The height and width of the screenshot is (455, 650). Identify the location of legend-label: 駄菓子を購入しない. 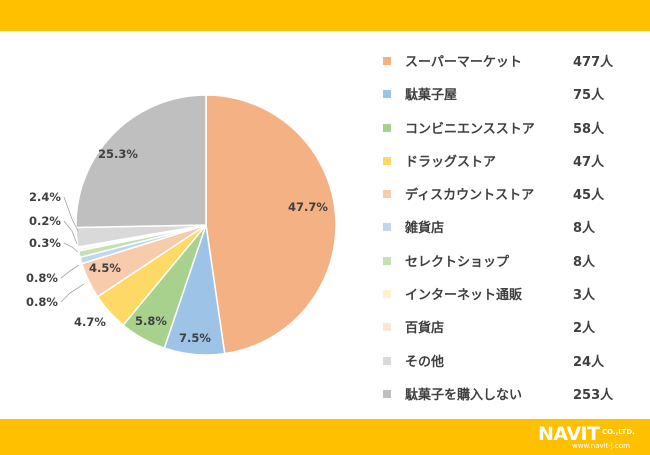
(464, 395).